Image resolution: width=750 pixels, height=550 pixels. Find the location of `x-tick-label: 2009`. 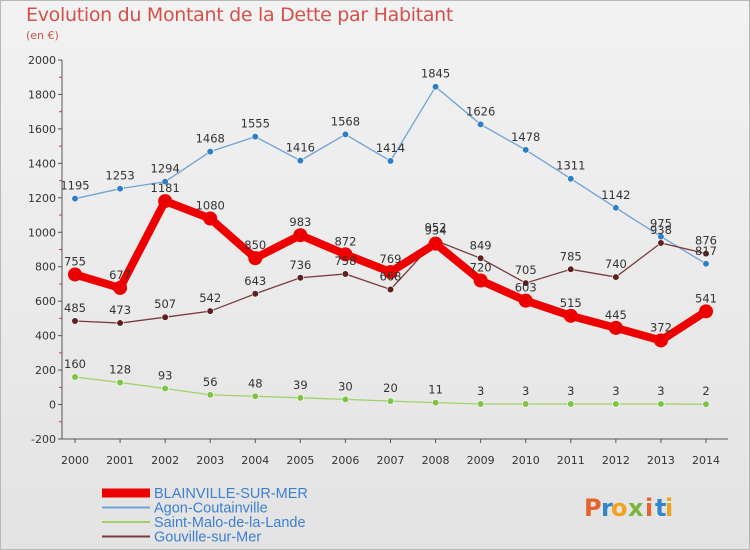

x-tick-label: 2009 is located at coordinates (481, 460).